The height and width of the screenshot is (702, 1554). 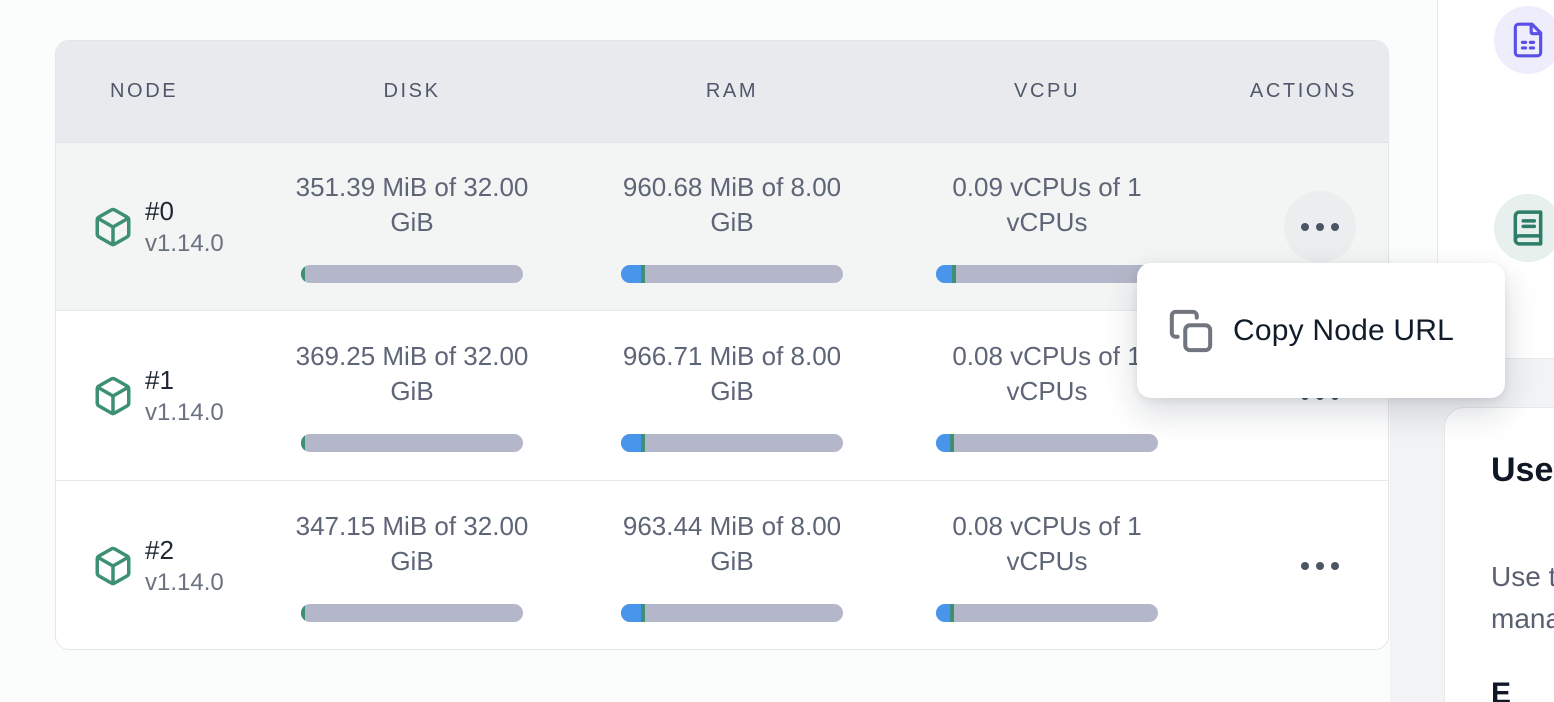 I want to click on ram-usage-text: 960.68 MiB of 8.00 GiB, so click(x=732, y=204).